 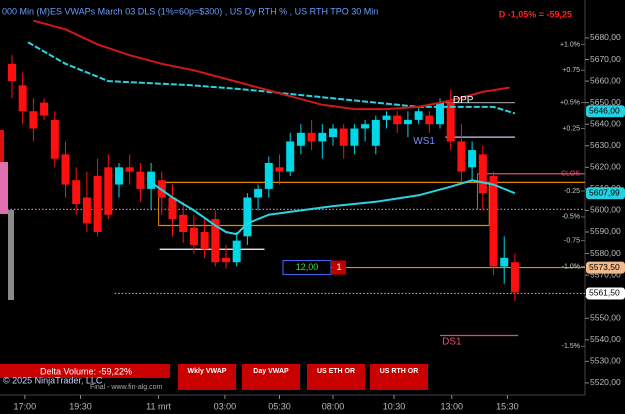 What do you see at coordinates (605, 361) in the screenshot?
I see `y-tick-label: 5530,00` at bounding box center [605, 361].